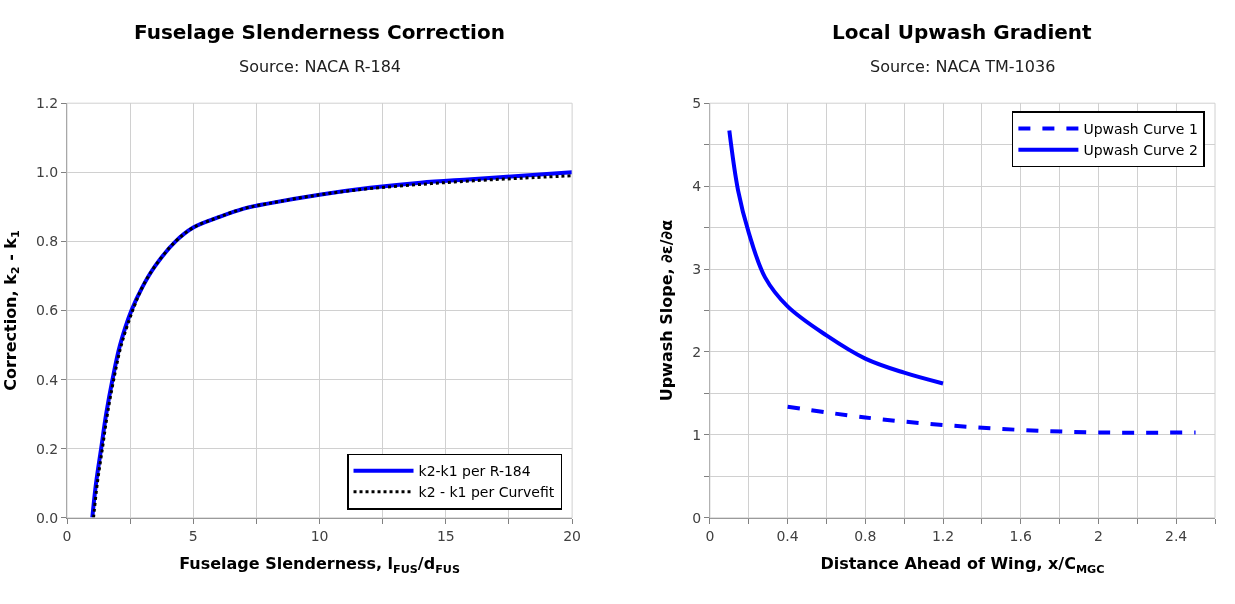  Describe the element at coordinates (1020, 535) in the screenshot. I see `x-tick-label: 1.6` at that location.